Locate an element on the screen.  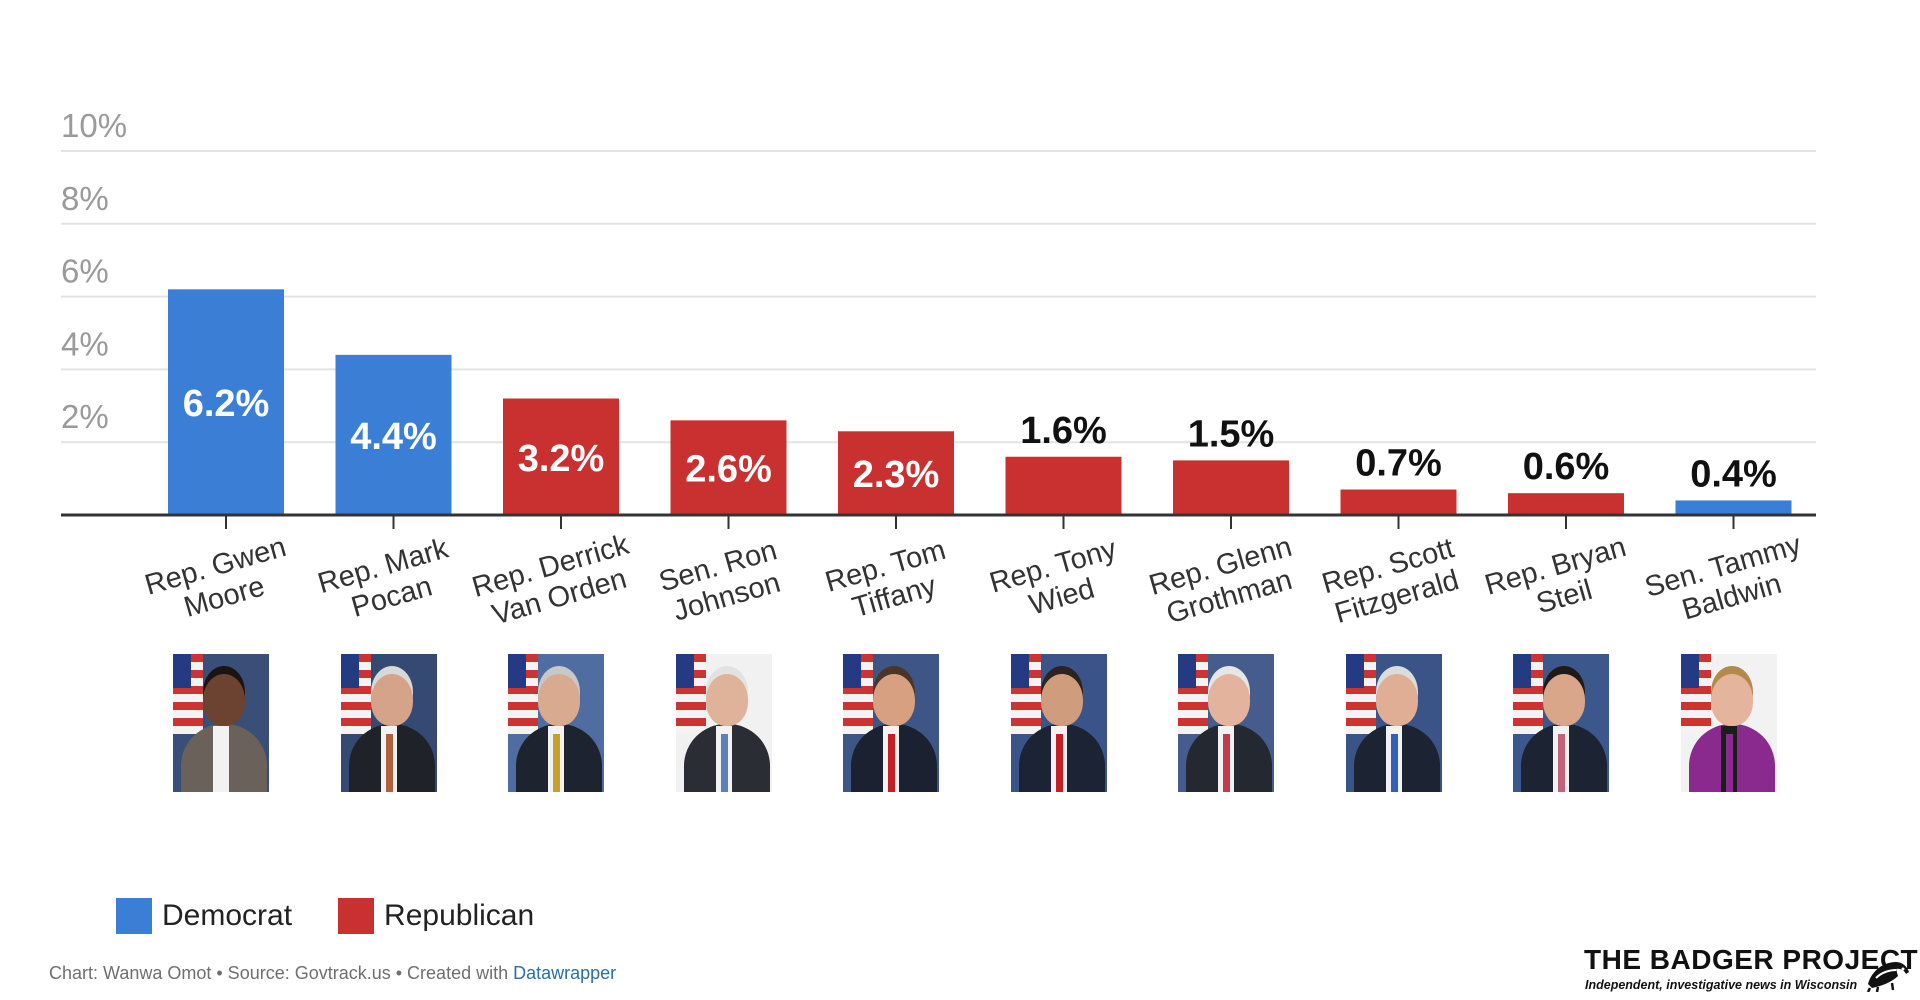
sen-ron-johnson-photo is located at coordinates (723, 723).